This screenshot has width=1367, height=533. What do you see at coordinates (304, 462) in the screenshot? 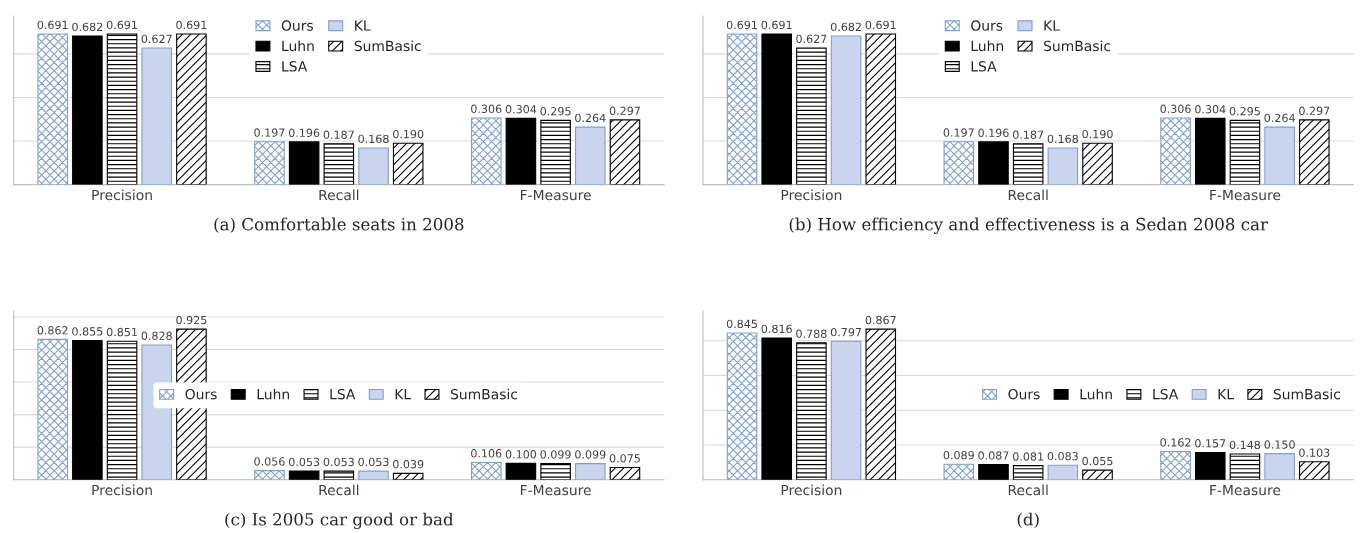
I see `data-label: 0.053` at bounding box center [304, 462].